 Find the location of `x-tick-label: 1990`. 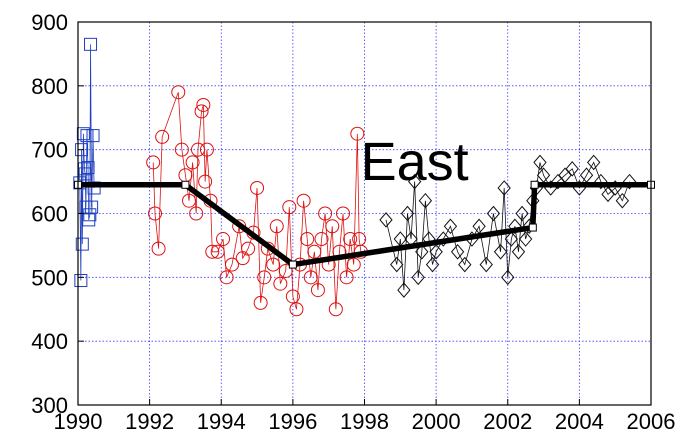

x-tick-label: 1990 is located at coordinates (78, 421).